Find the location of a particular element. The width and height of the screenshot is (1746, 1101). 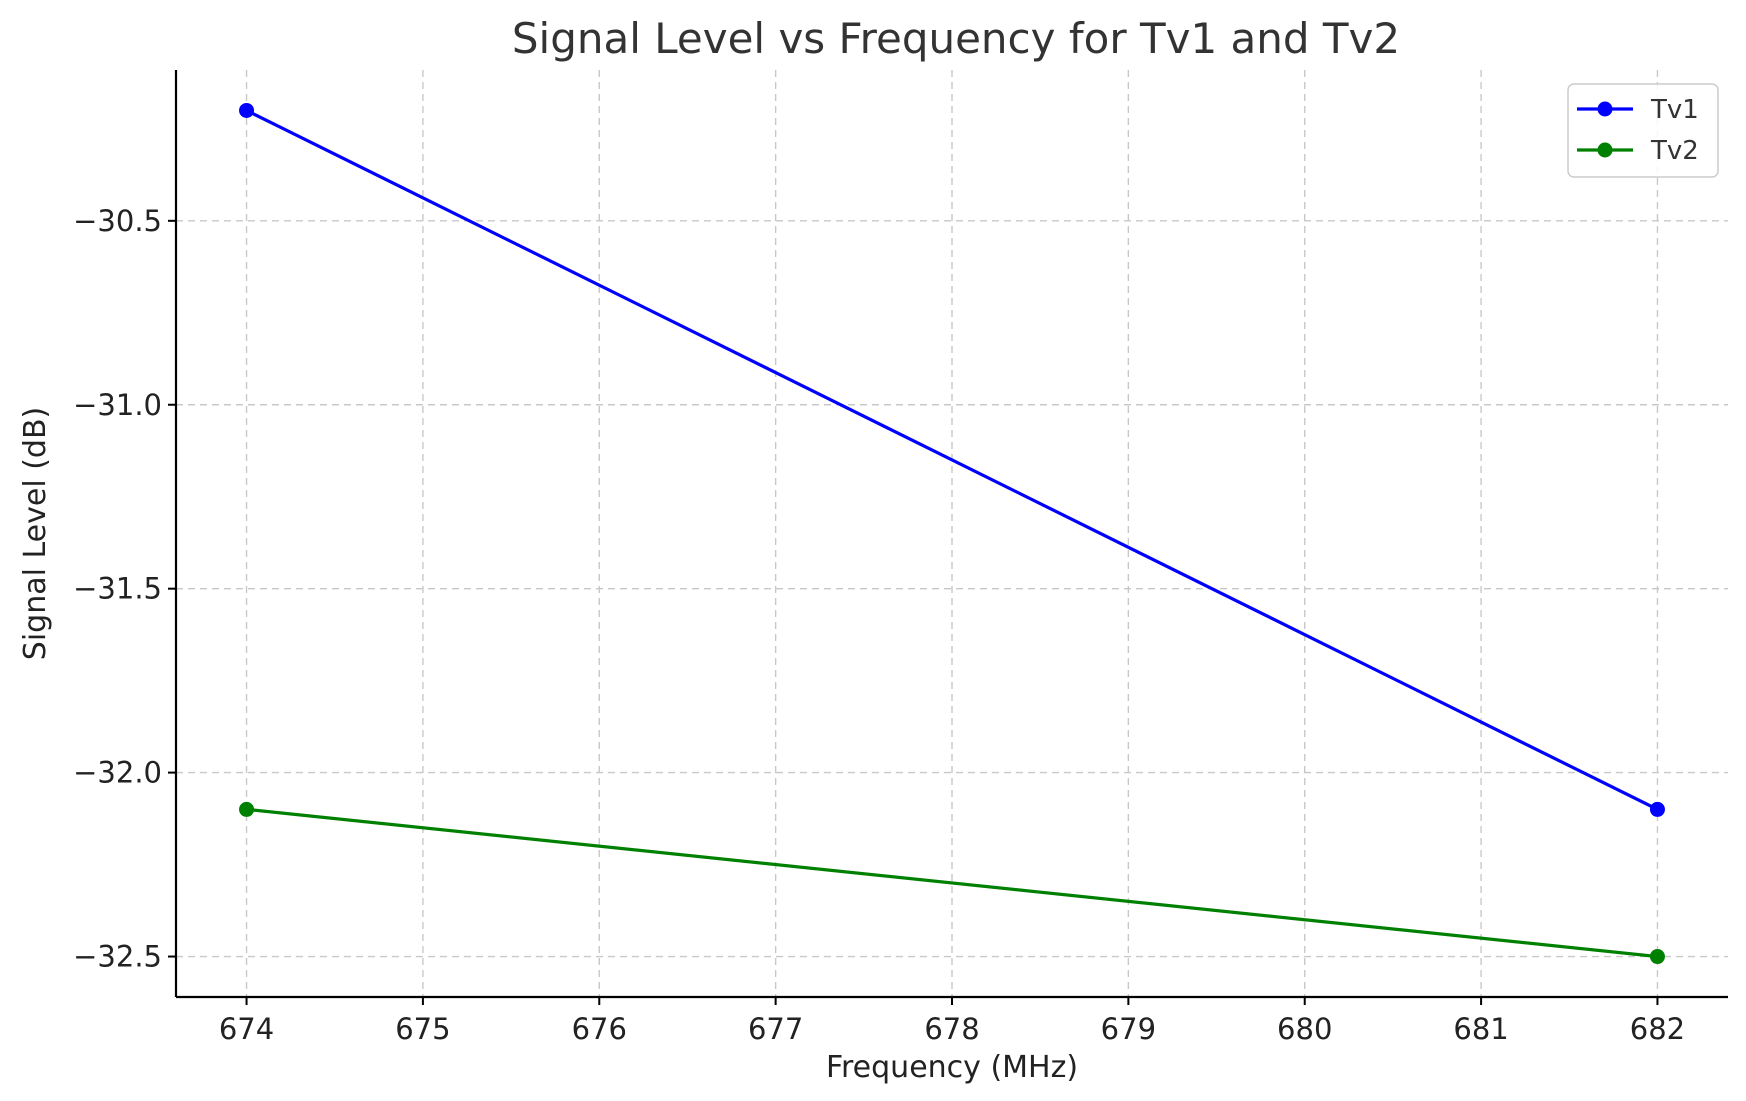

y-tick-label: −31.5 is located at coordinates (117, 589).